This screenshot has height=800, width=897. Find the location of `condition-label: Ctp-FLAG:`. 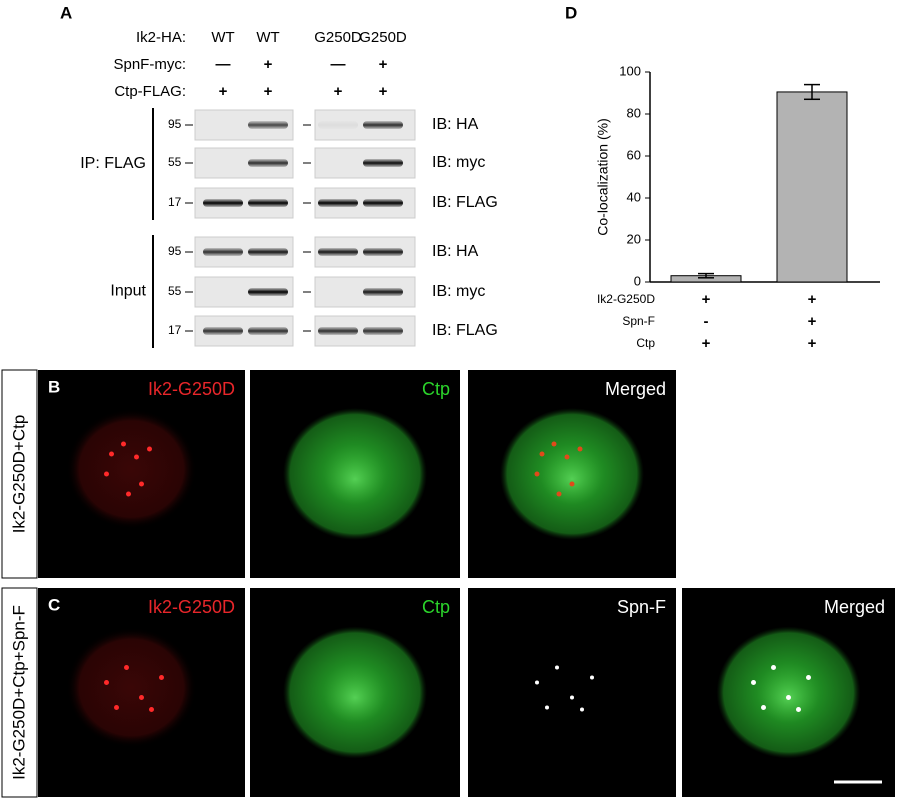

condition-label: Ctp-FLAG: is located at coordinates (150, 91).